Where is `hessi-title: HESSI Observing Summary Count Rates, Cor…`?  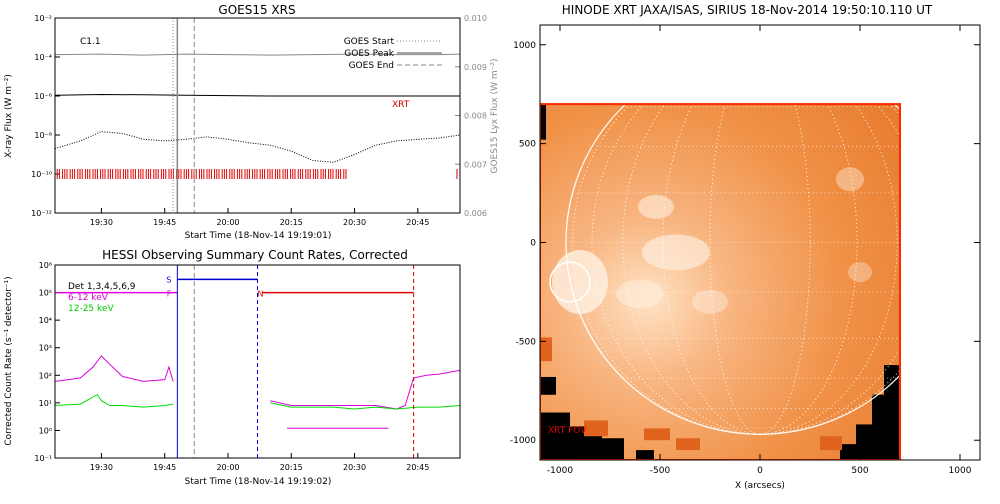 hessi-title: HESSI Observing Summary Count Rates, Cor… is located at coordinates (255, 255).